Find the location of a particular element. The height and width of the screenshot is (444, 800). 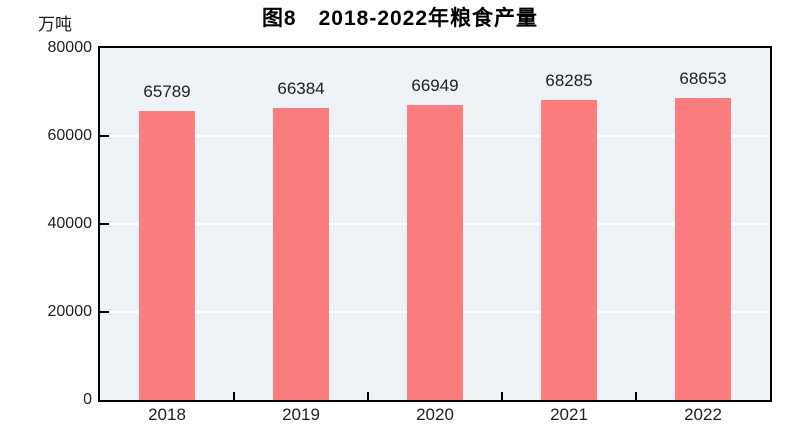

bar-2019 is located at coordinates (301, 253).